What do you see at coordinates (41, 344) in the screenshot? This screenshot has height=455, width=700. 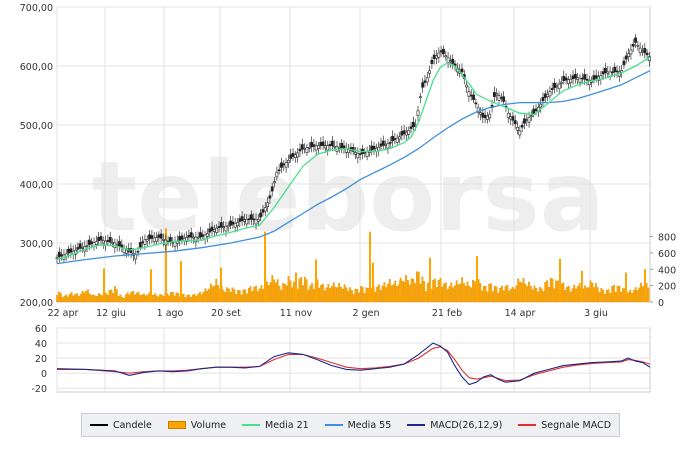 I see `macd-tick-label: 40` at bounding box center [41, 344].